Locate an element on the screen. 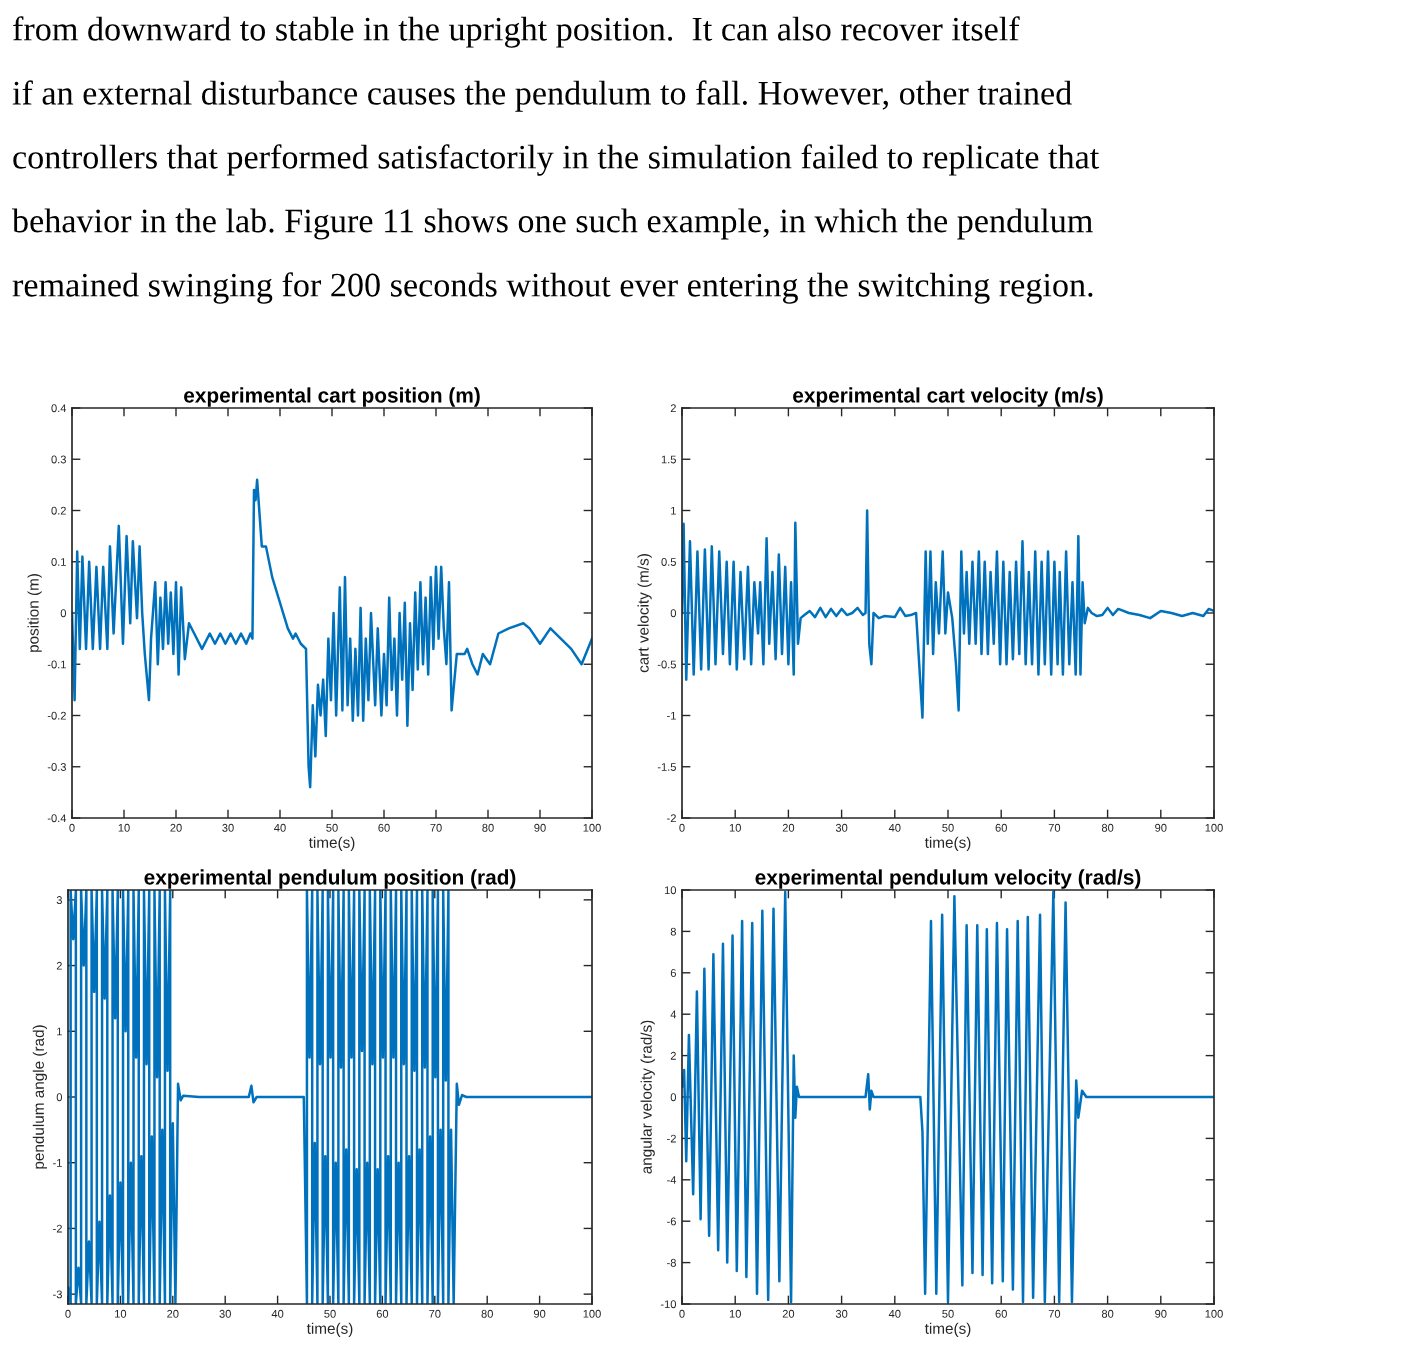 This screenshot has height=1358, width=1402. chart-title: experimental cart velocity (m/s) is located at coordinates (948, 397).